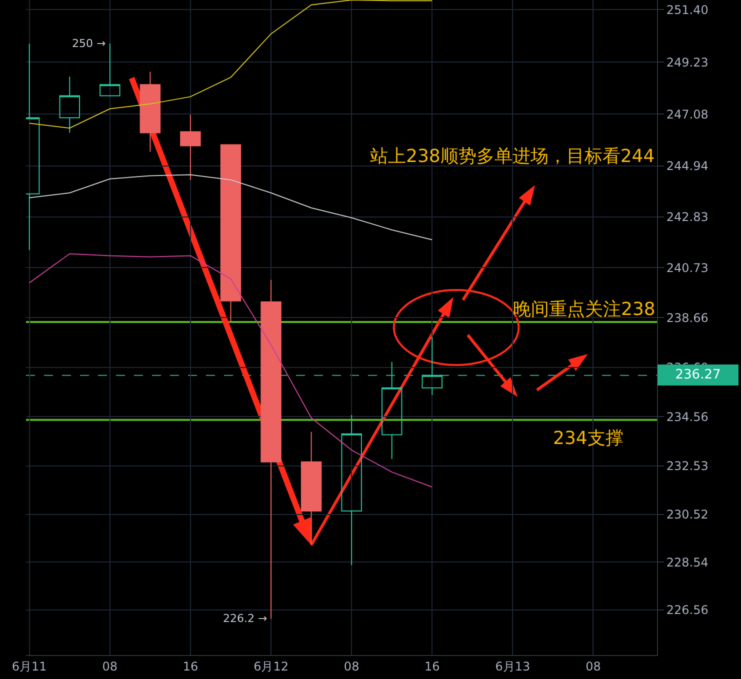  What do you see at coordinates (687, 114) in the screenshot?
I see `y-tick-label: 247.08` at bounding box center [687, 114].